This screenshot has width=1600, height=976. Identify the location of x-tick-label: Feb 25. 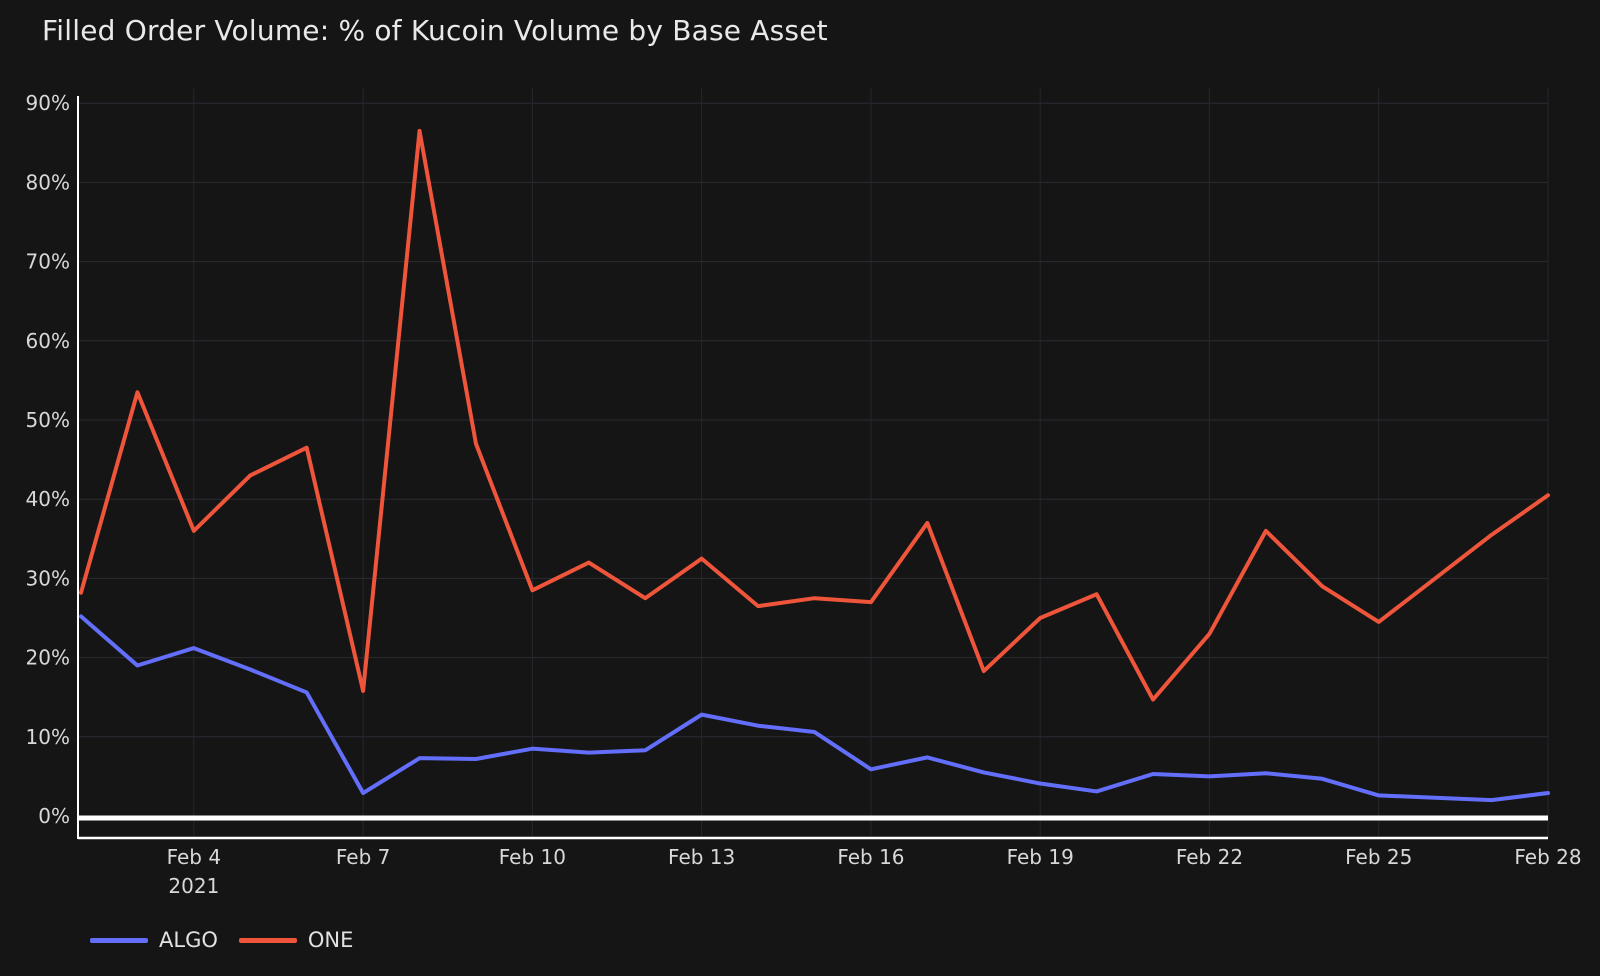
(1378, 857).